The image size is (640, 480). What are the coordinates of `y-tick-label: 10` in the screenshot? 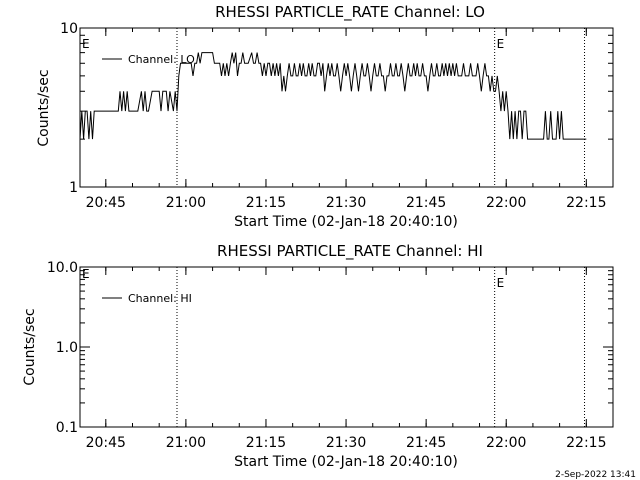 It's located at (69, 29).